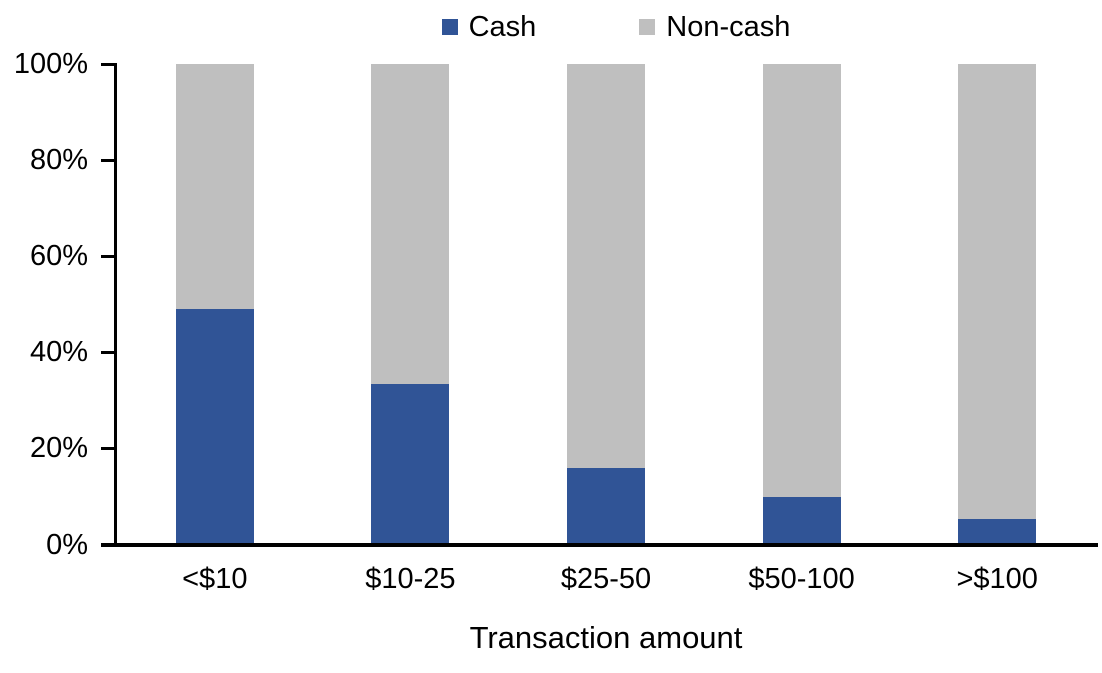 This screenshot has height=673, width=1102. Describe the element at coordinates (449, 27) in the screenshot. I see `cash-legend-swatch-icon` at that location.